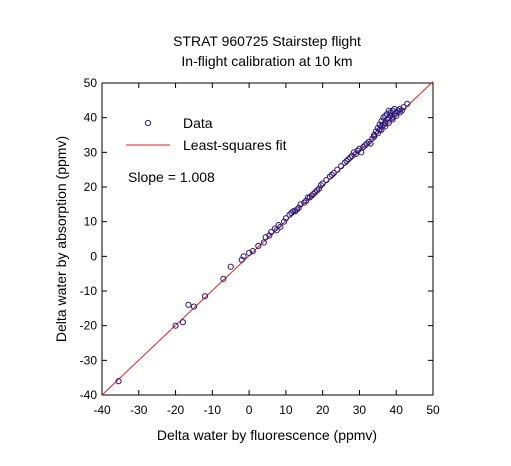 The height and width of the screenshot is (466, 511). I want to click on y-tick-label: -20, so click(89, 326).